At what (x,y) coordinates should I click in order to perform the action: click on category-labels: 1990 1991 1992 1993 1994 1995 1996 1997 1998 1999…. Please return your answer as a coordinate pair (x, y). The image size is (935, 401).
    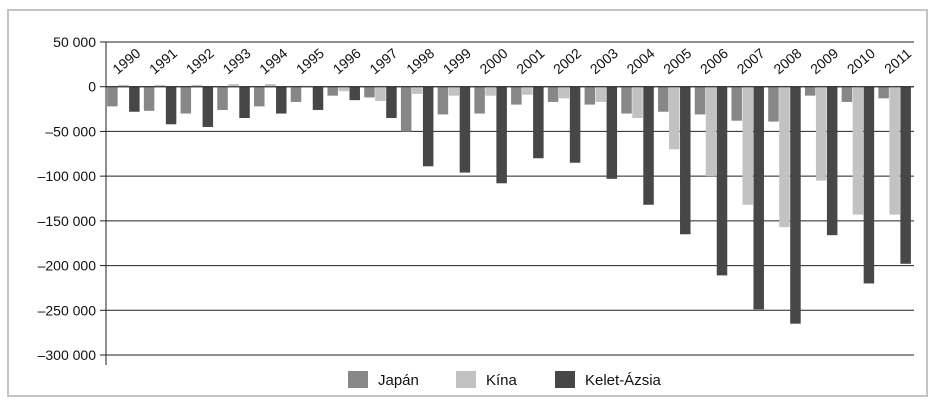
    Looking at the image, I should click on (511, 61).